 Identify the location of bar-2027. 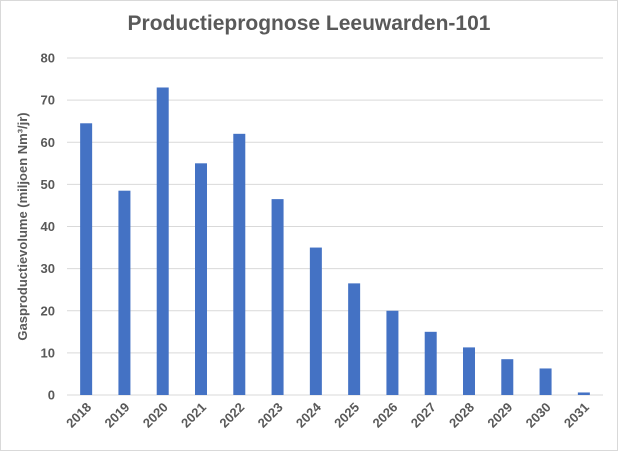
(430, 363).